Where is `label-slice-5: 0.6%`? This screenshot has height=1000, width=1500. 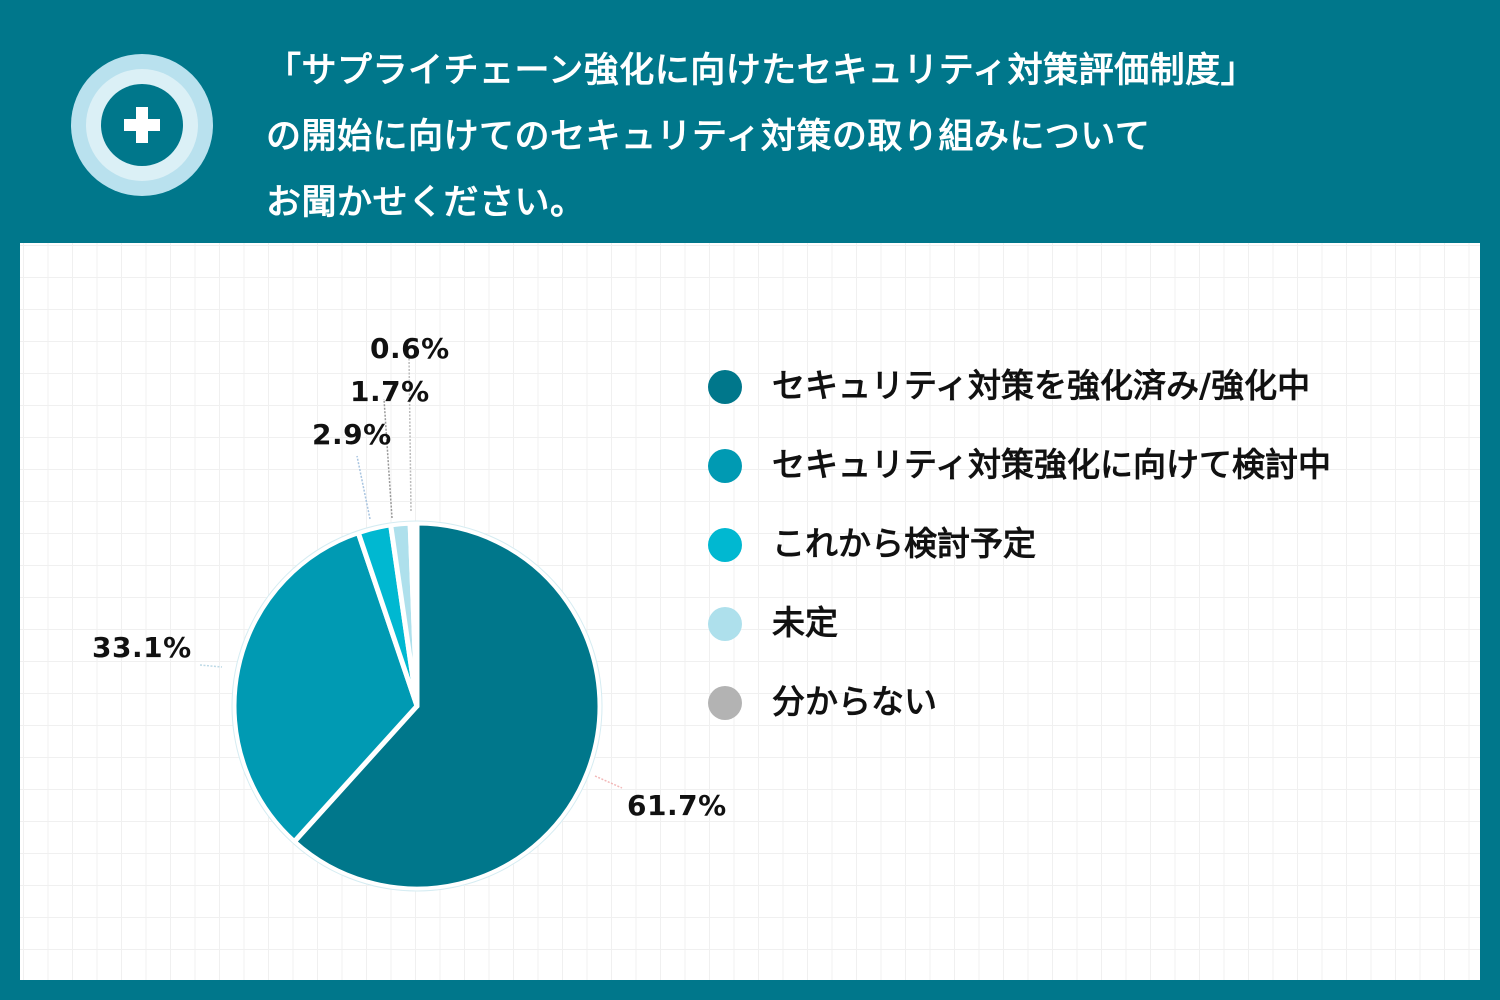 label-slice-5: 0.6% is located at coordinates (410, 348).